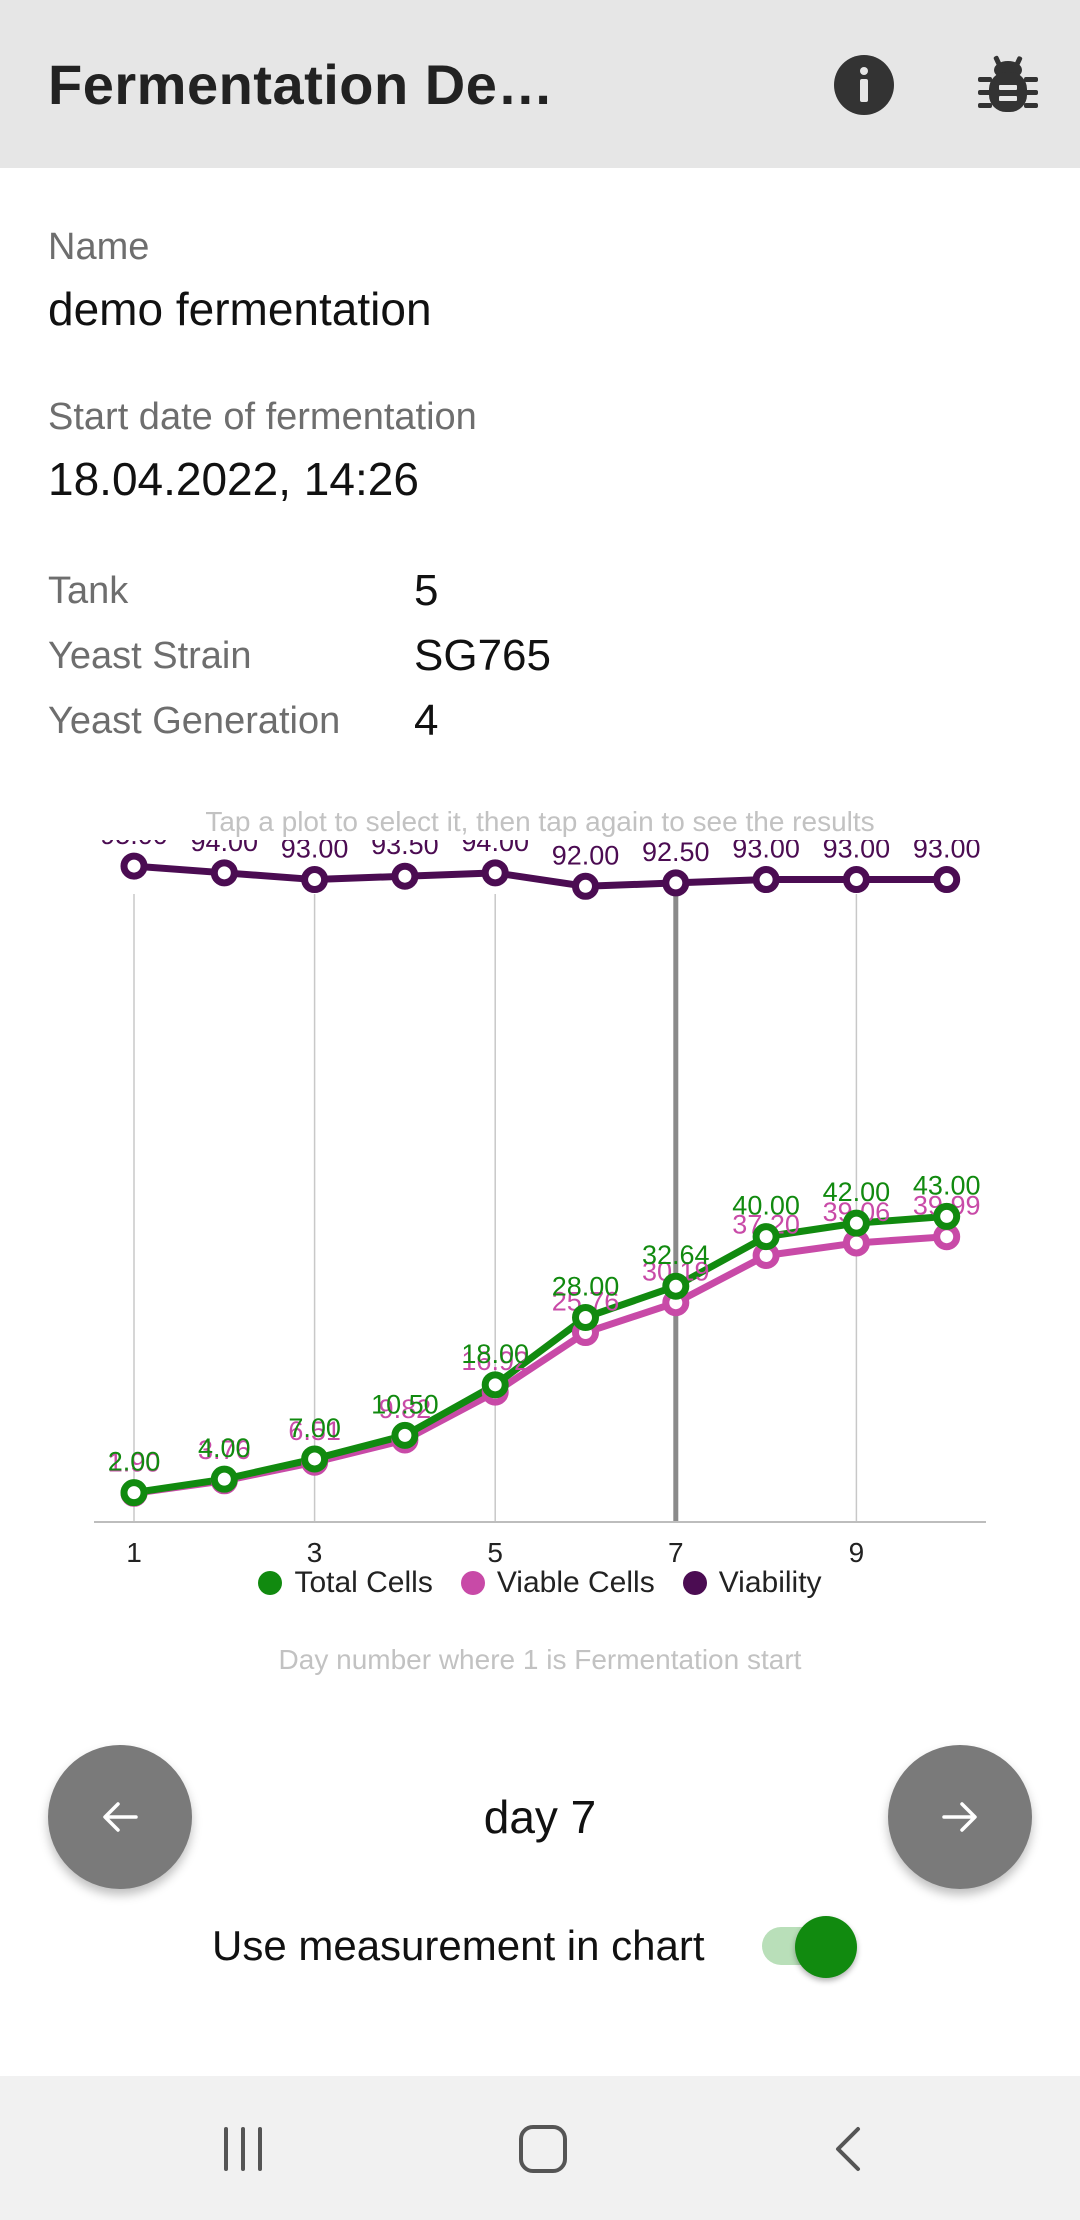 The height and width of the screenshot is (2220, 1080). Describe the element at coordinates (363, 1582) in the screenshot. I see `legend-label-total-cells: Total Cells` at that location.